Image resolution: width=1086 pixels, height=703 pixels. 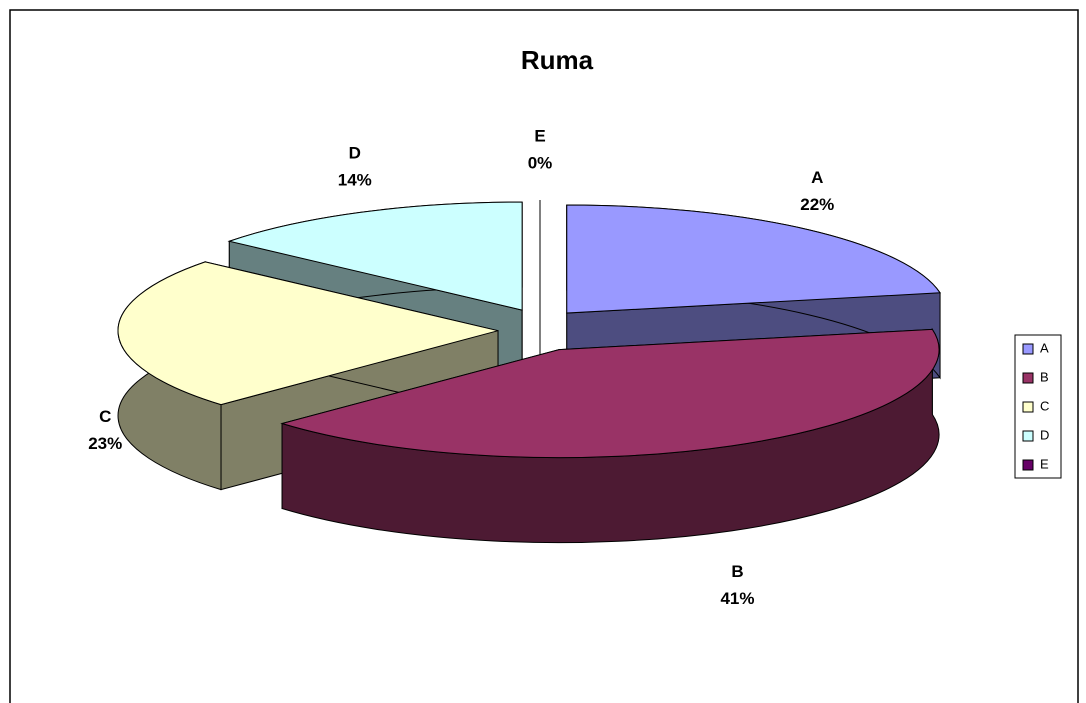 What do you see at coordinates (355, 153) in the screenshot?
I see `data-label-name: D` at bounding box center [355, 153].